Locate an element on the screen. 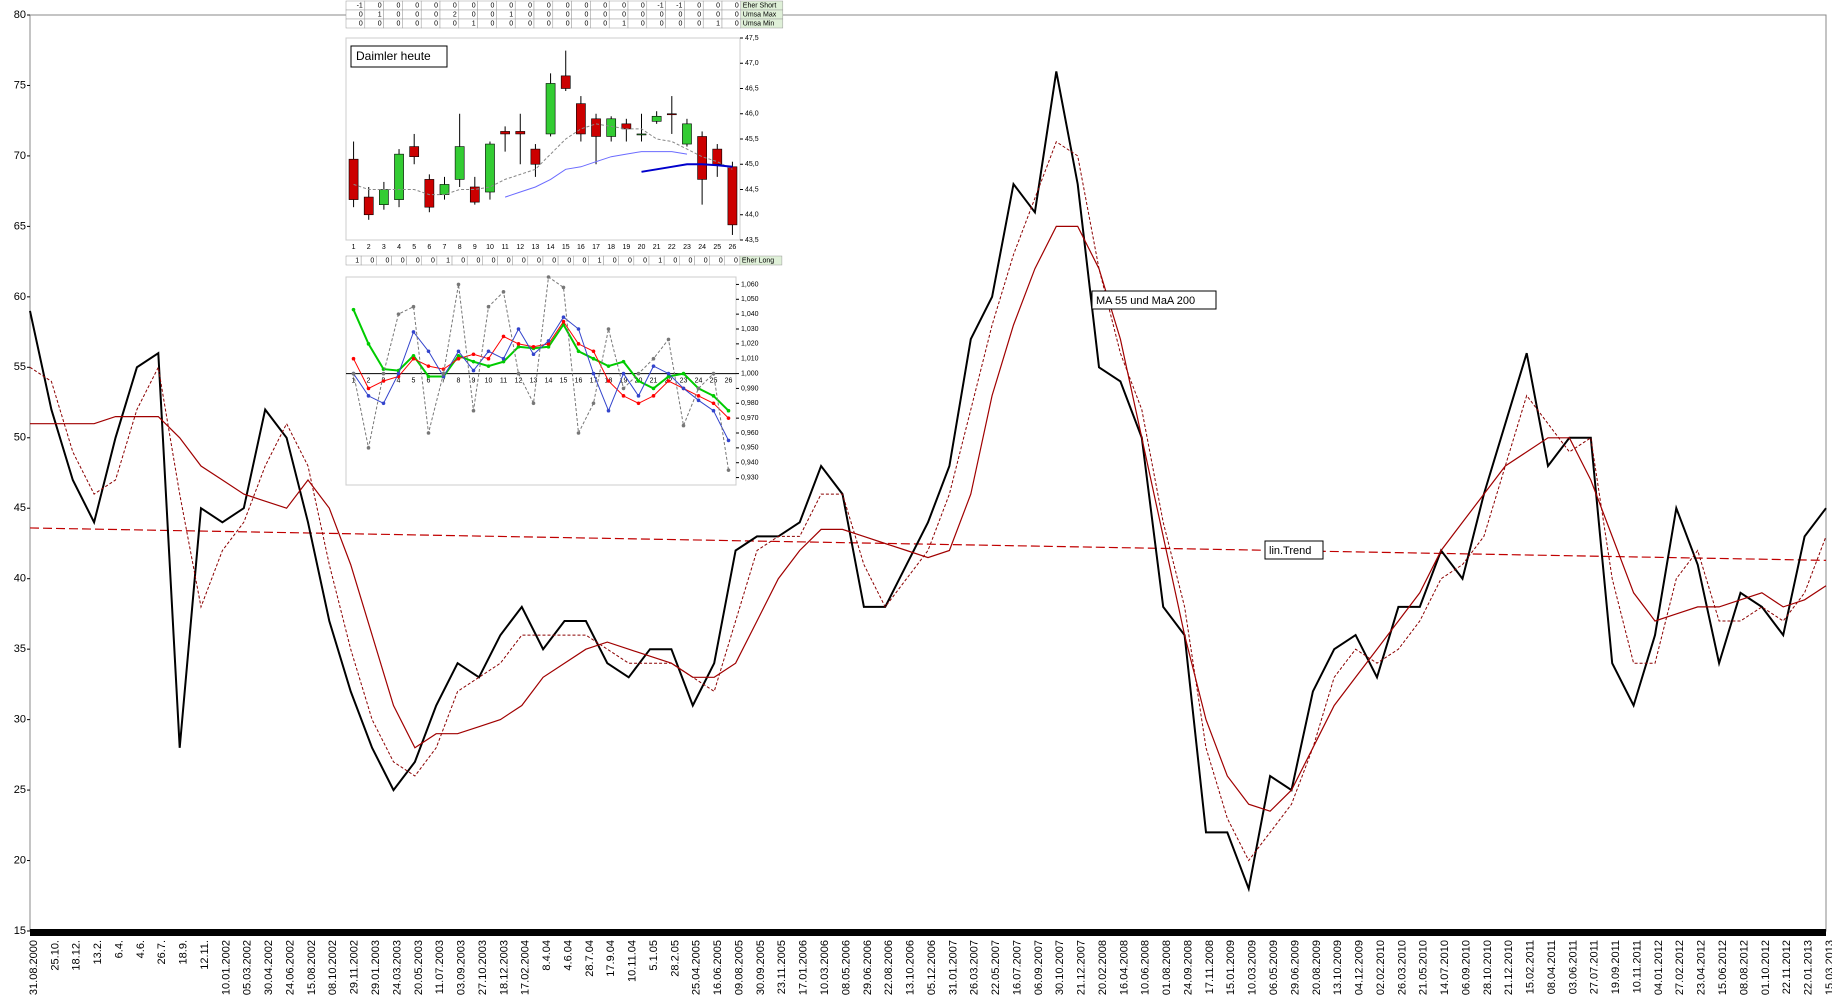  x-tick-label: 16 is located at coordinates (579, 380).